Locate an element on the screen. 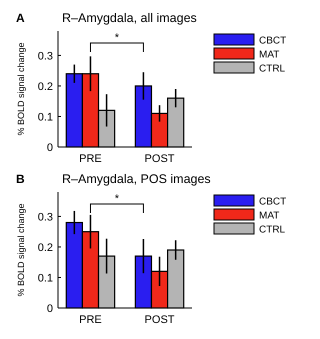 This screenshot has width=320, height=339. text: A is located at coordinates (20, 18).